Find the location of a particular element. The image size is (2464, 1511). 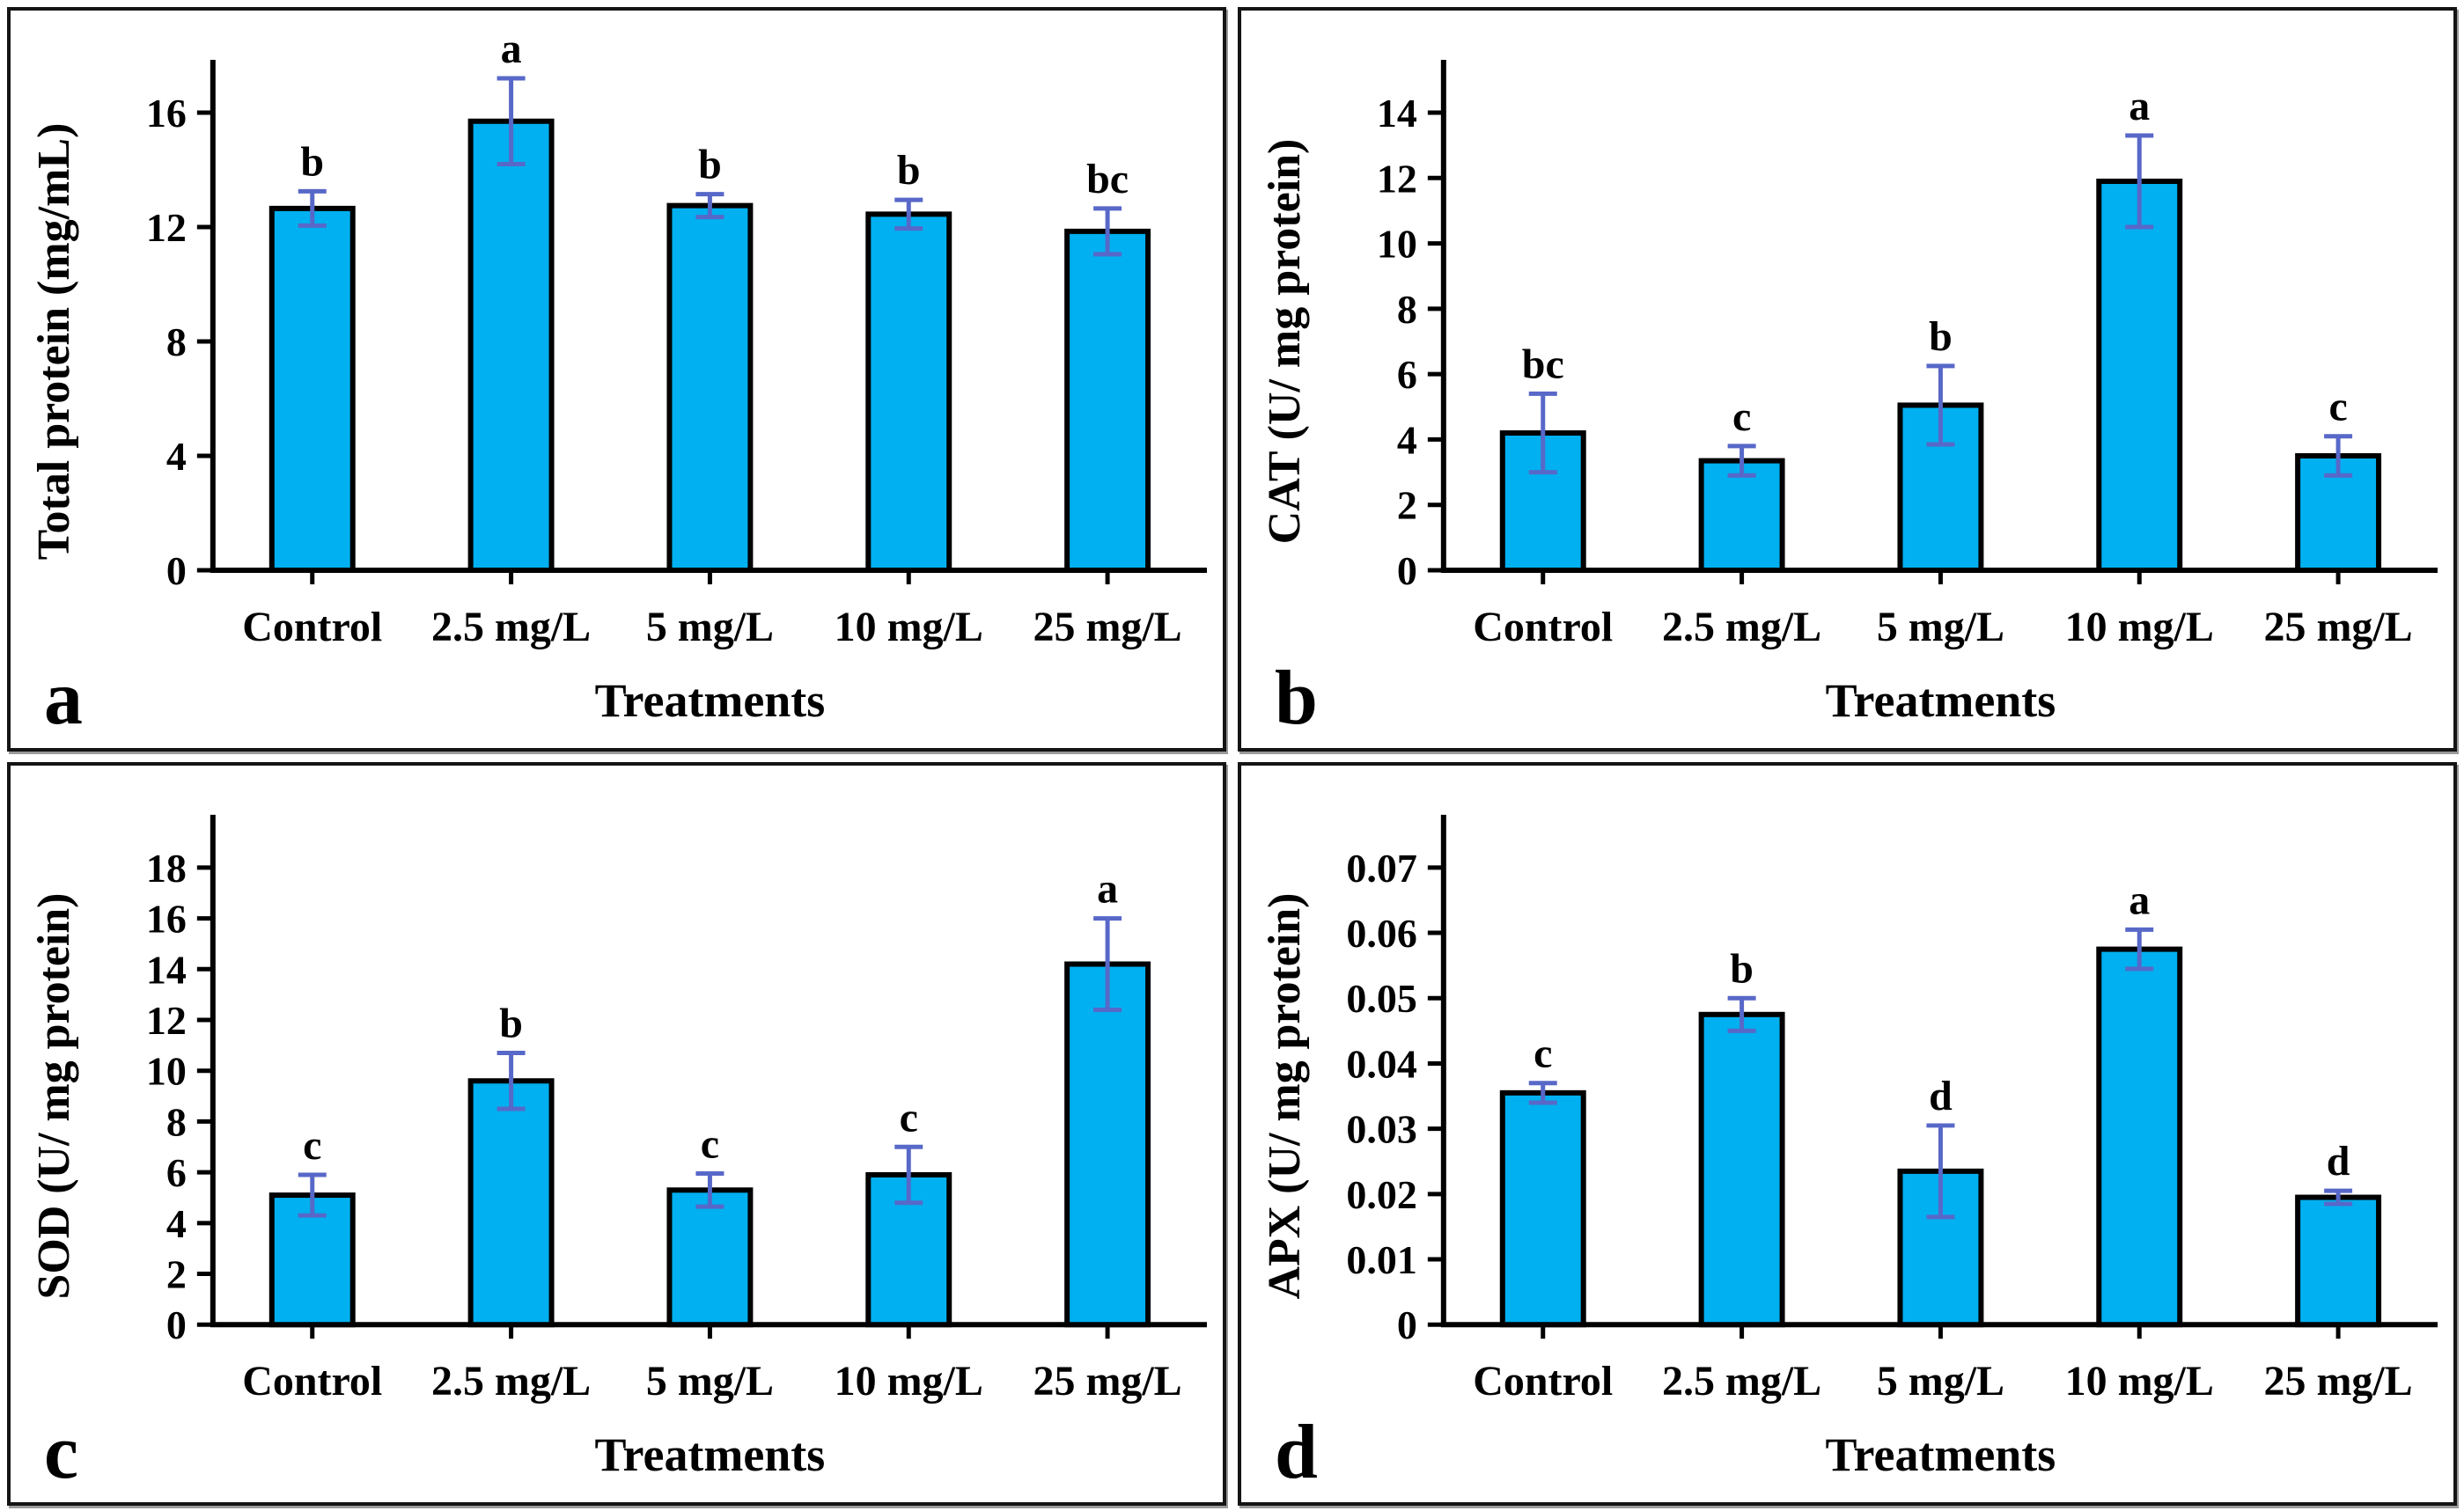

panel-letter: c is located at coordinates (61, 1452).